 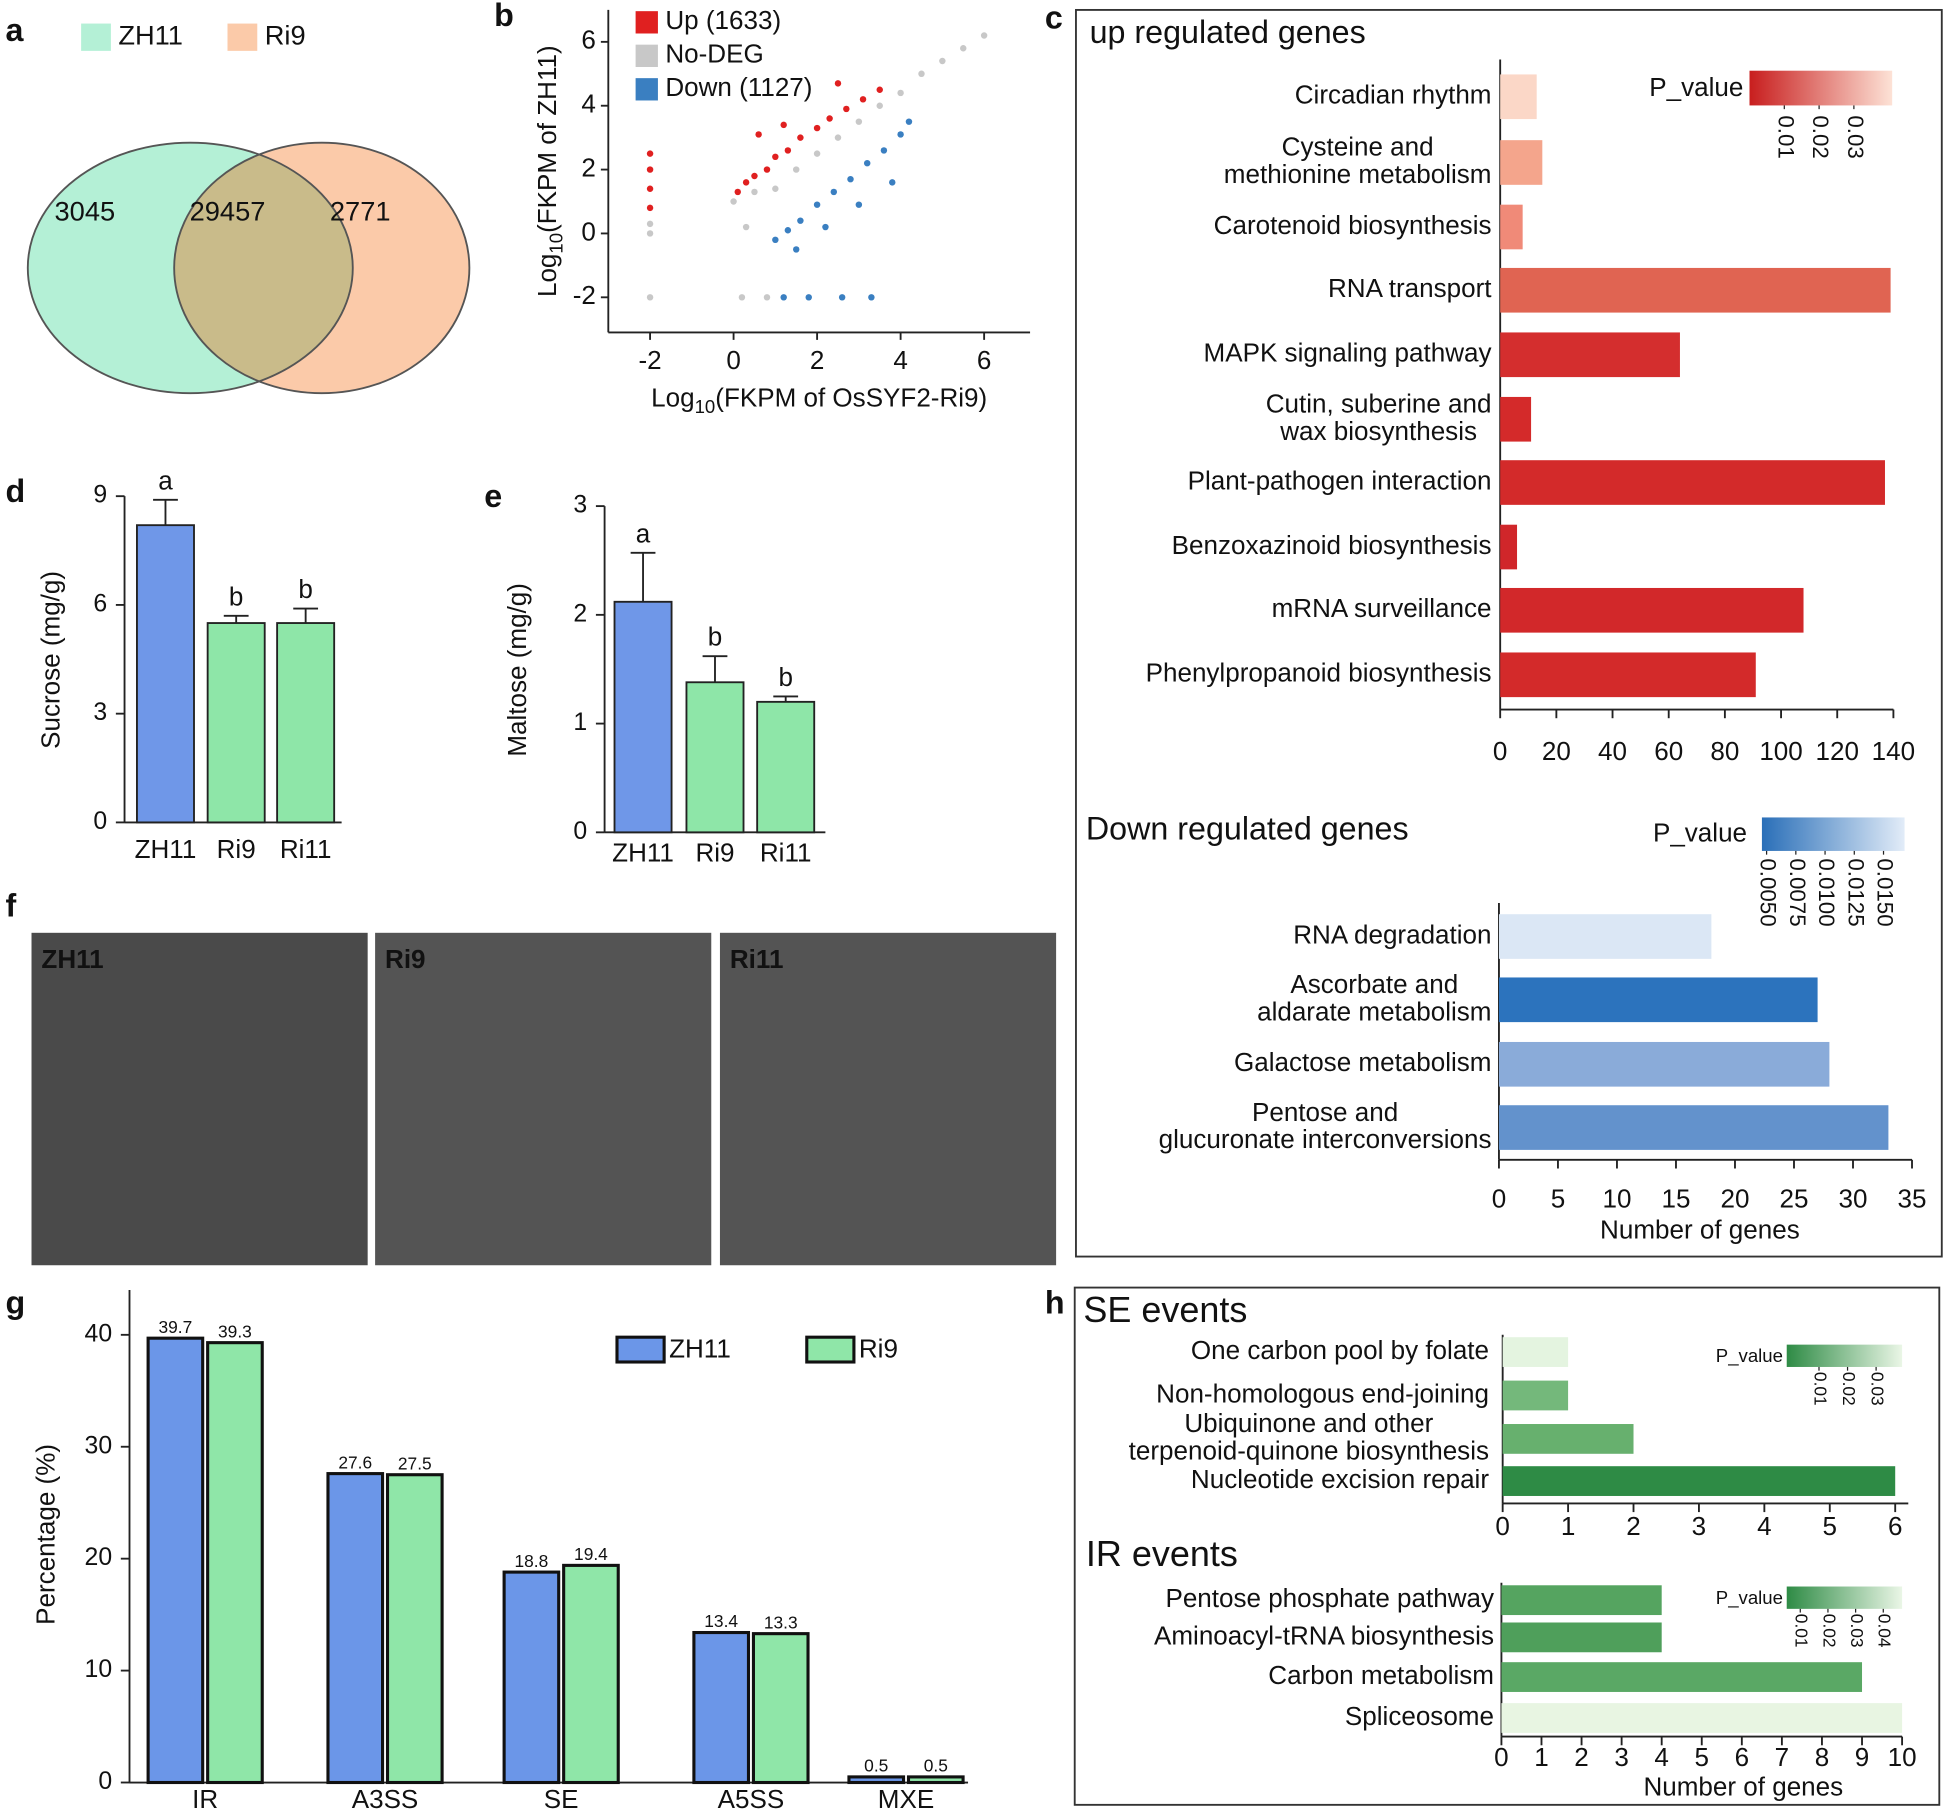 What do you see at coordinates (1802, 1631) in the screenshot?
I see `colorbar-tick-label: 0.01` at bounding box center [1802, 1631].